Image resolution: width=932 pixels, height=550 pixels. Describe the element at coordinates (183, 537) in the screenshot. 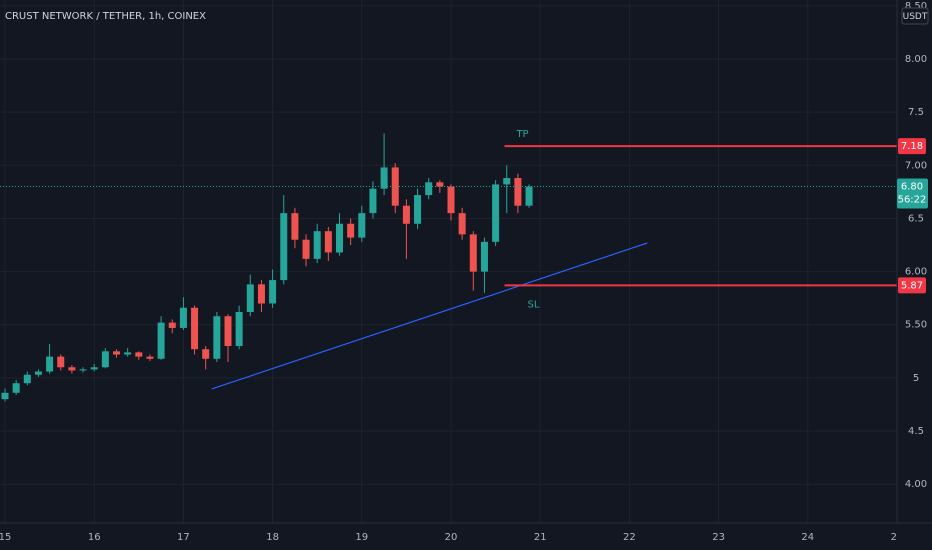

I see `x-tick-label: 17` at that location.